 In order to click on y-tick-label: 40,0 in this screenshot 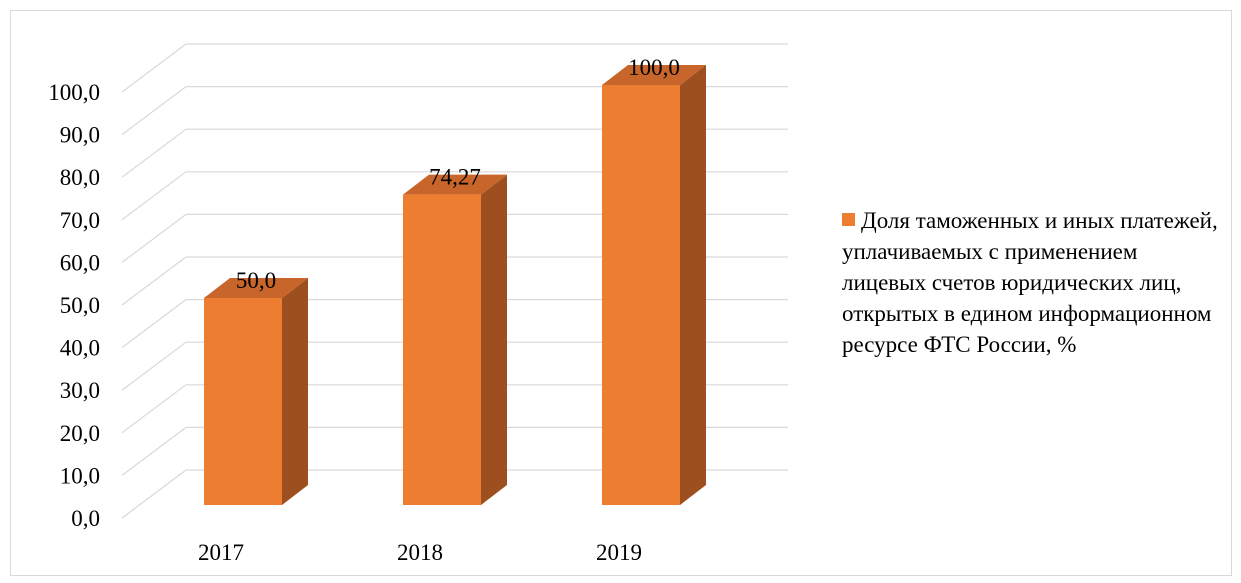, I will do `click(80, 348)`.